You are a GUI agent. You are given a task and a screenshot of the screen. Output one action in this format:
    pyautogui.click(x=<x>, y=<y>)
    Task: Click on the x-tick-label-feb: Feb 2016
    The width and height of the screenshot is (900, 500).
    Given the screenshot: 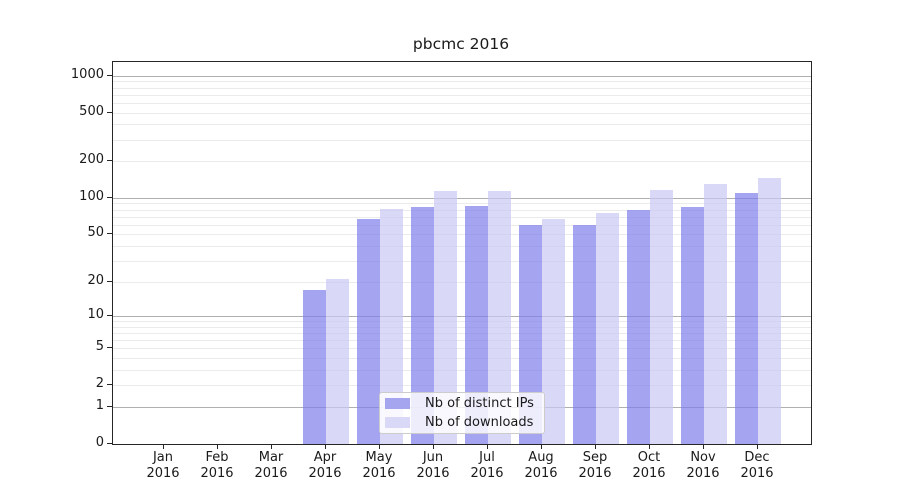 What is the action you would take?
    pyautogui.click(x=217, y=466)
    